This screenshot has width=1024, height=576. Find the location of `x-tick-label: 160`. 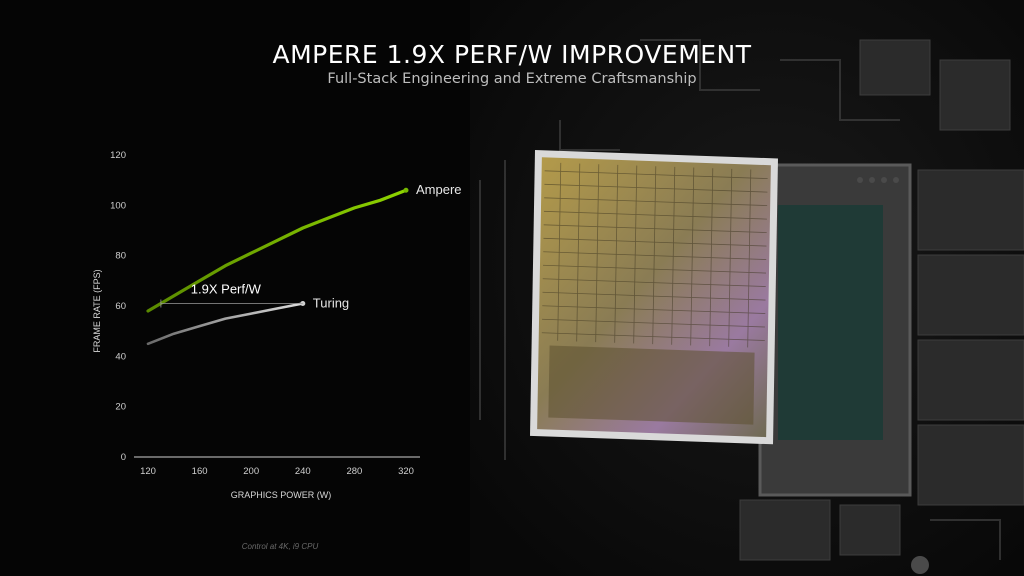

x-tick-label: 160 is located at coordinates (200, 471).